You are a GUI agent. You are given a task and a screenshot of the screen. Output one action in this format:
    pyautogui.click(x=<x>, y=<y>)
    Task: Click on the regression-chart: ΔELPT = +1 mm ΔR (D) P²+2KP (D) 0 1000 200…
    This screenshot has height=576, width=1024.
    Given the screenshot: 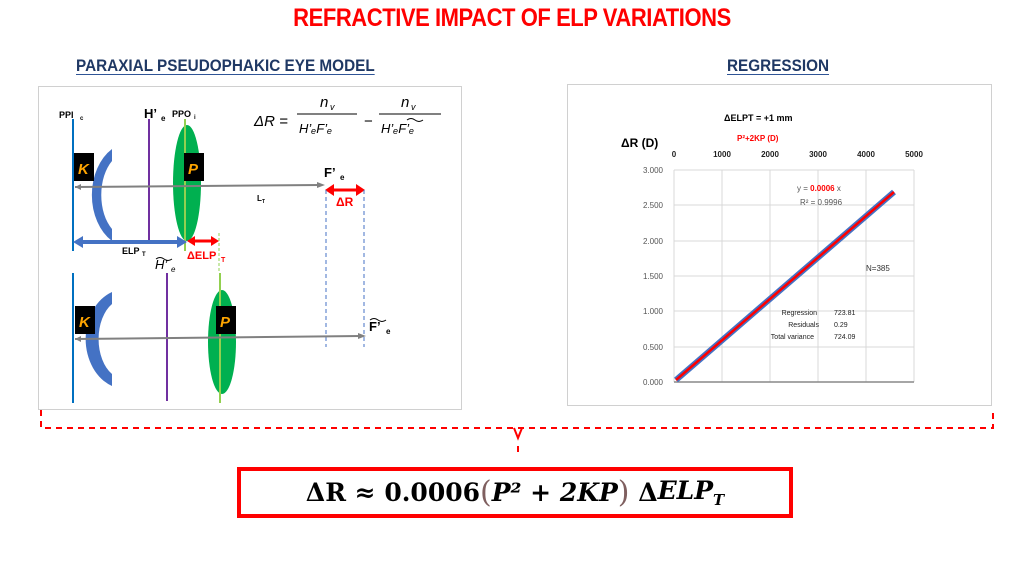 What is the action you would take?
    pyautogui.click(x=772, y=250)
    